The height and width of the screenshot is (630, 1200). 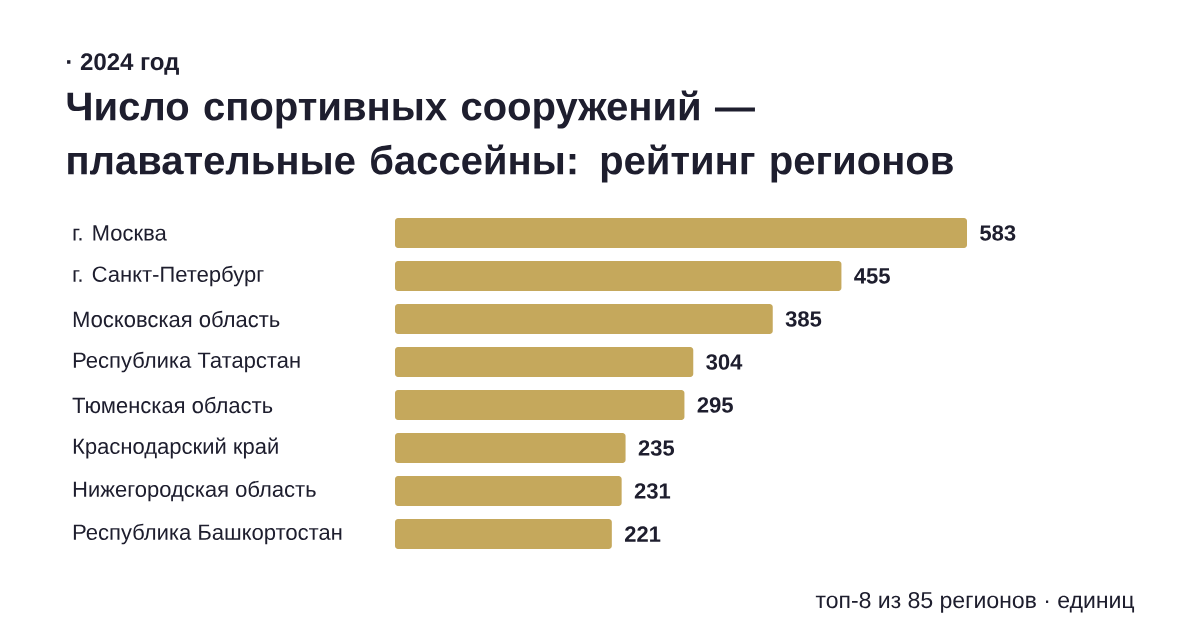 What do you see at coordinates (724, 362) in the screenshot?
I see `data-label: 304` at bounding box center [724, 362].